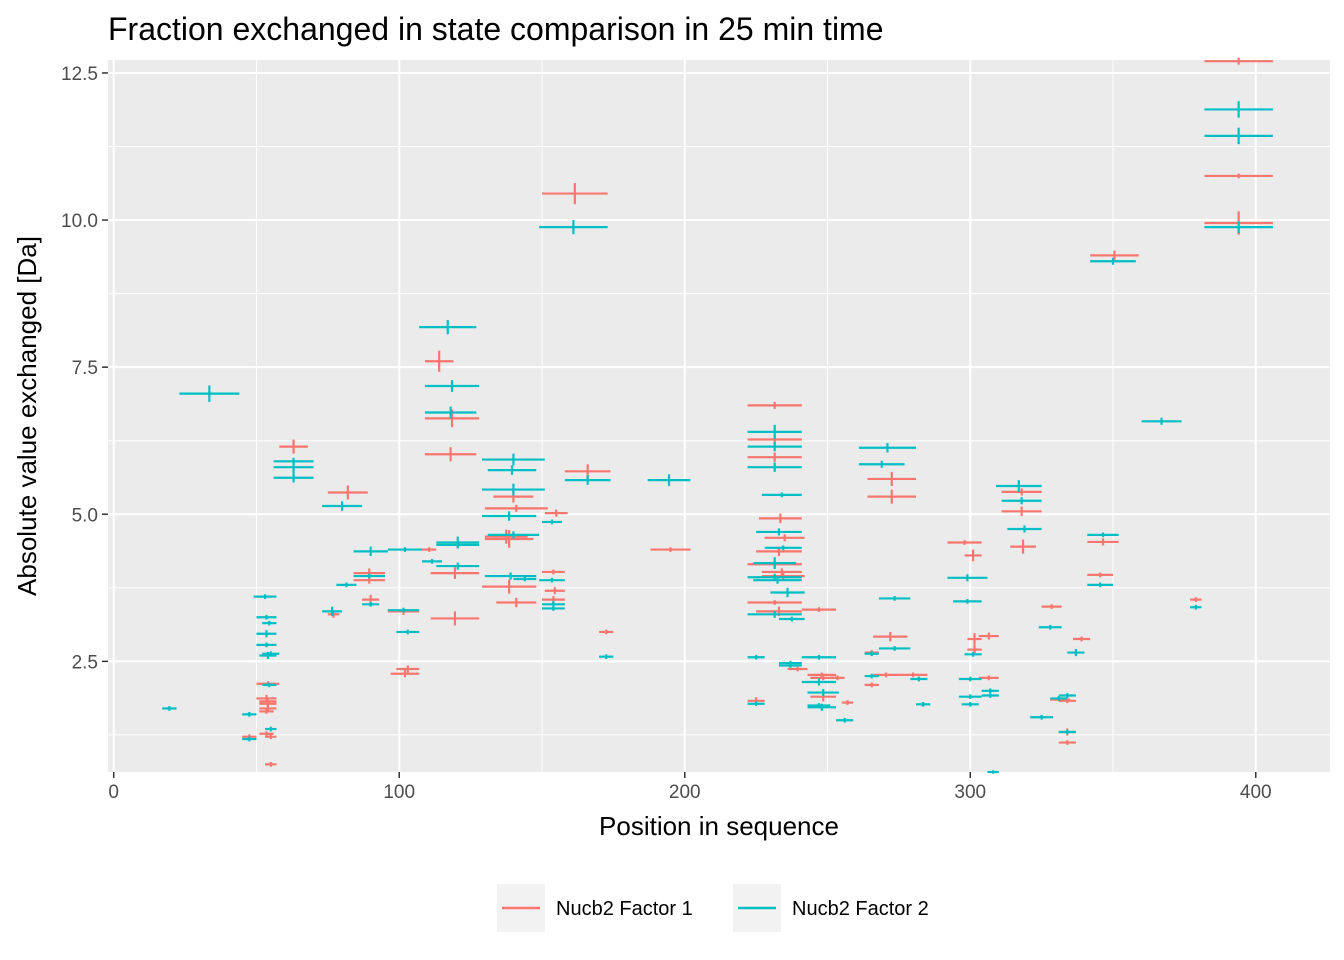  What do you see at coordinates (27, 416) in the screenshot?
I see `y-axis-title: Absolute value exchanged [Da]` at bounding box center [27, 416].